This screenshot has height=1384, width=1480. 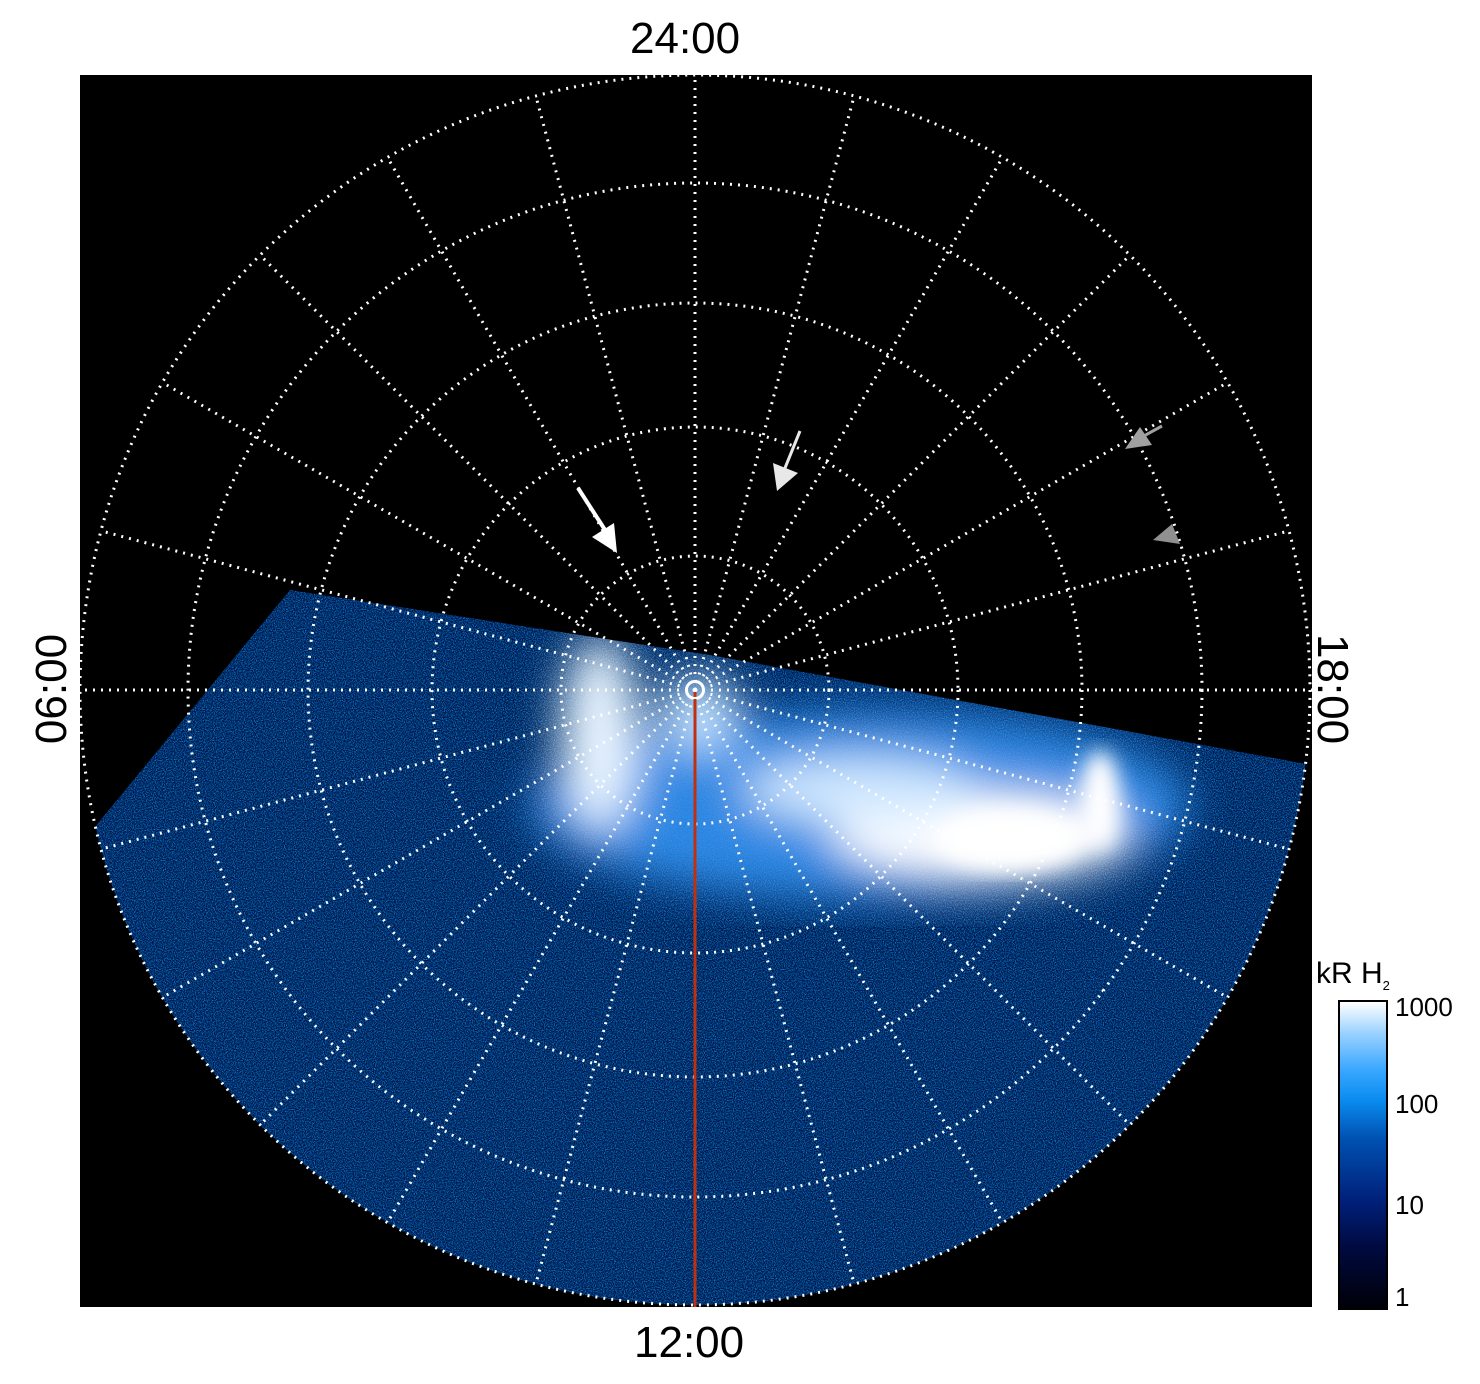 I want to click on colorbar, so click(x=1363, y=1155).